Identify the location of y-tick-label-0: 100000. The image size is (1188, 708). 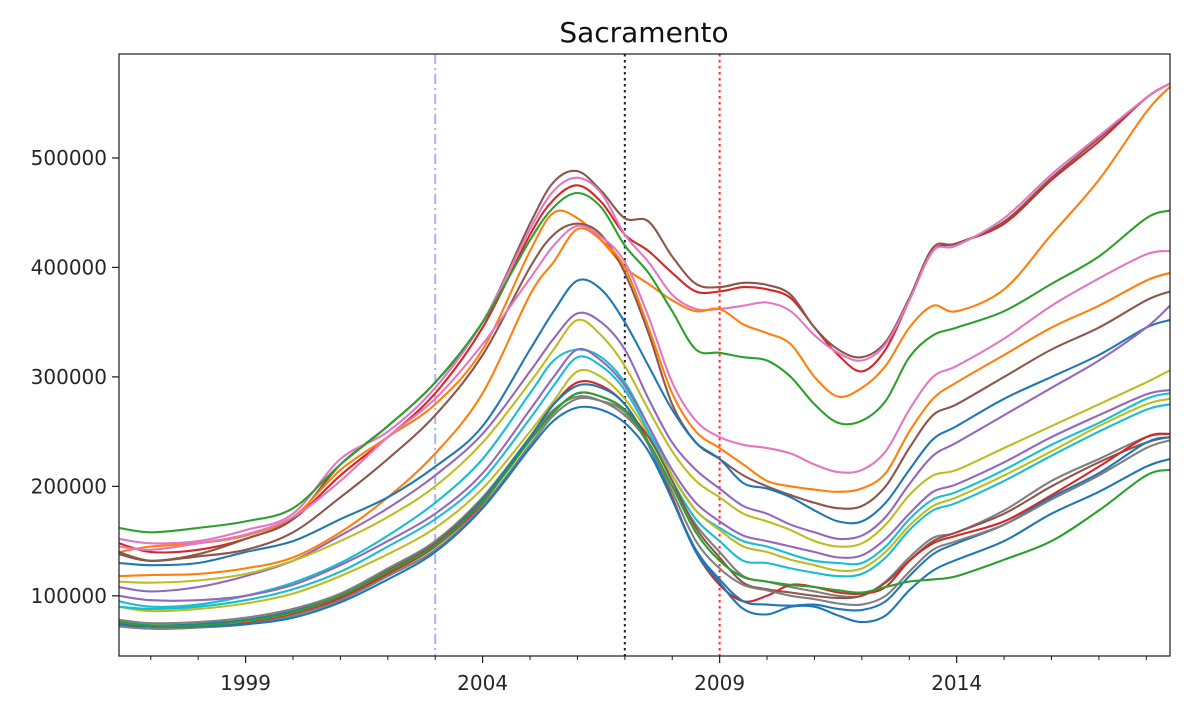
(69, 596).